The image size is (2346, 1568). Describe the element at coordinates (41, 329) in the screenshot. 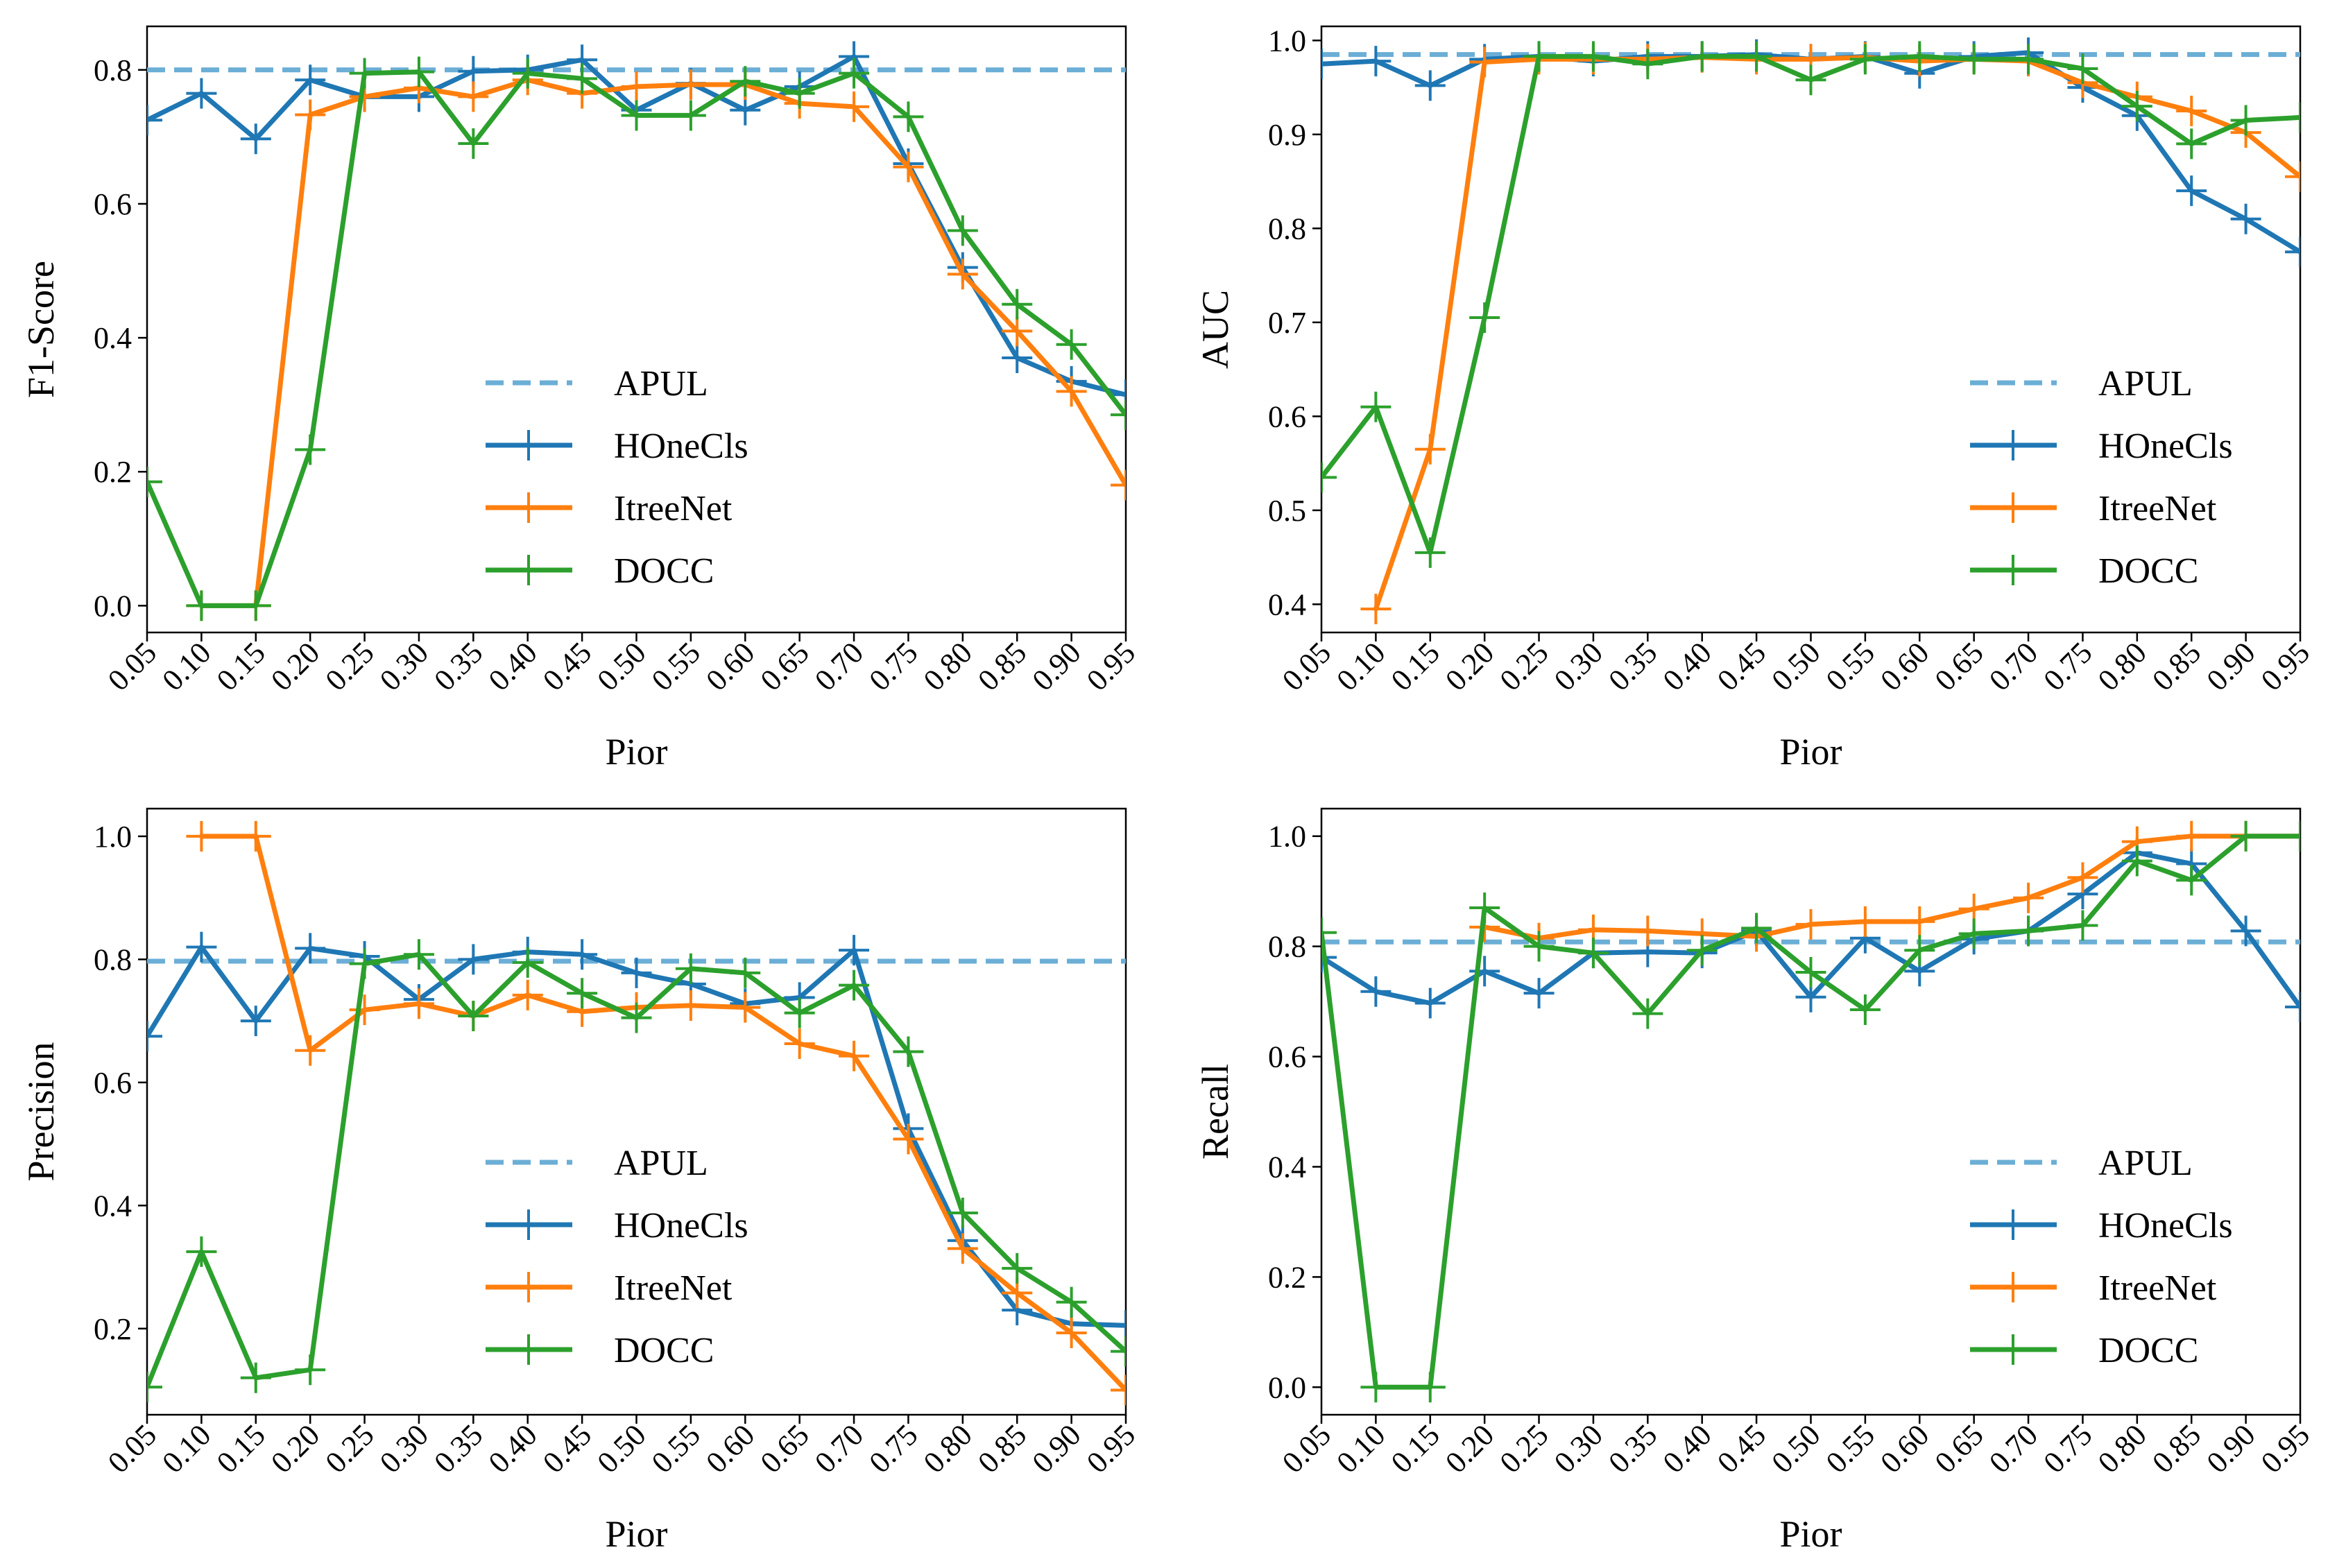

I see `y-axis-label: F1-Score` at that location.